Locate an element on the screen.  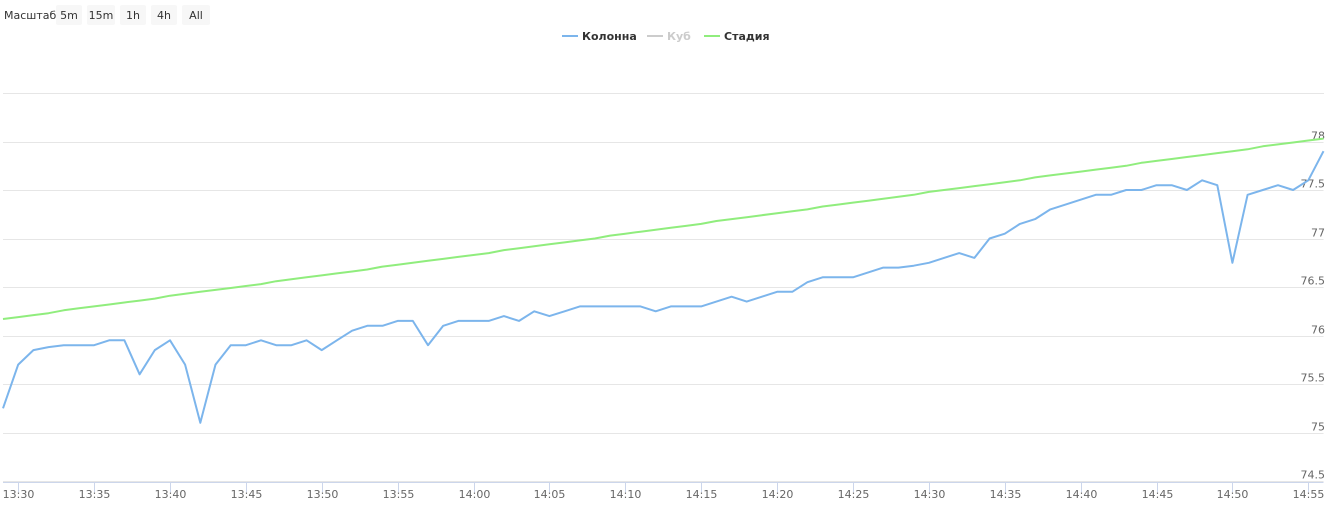
x-tick-label: 14:40 is located at coordinates (1082, 494).